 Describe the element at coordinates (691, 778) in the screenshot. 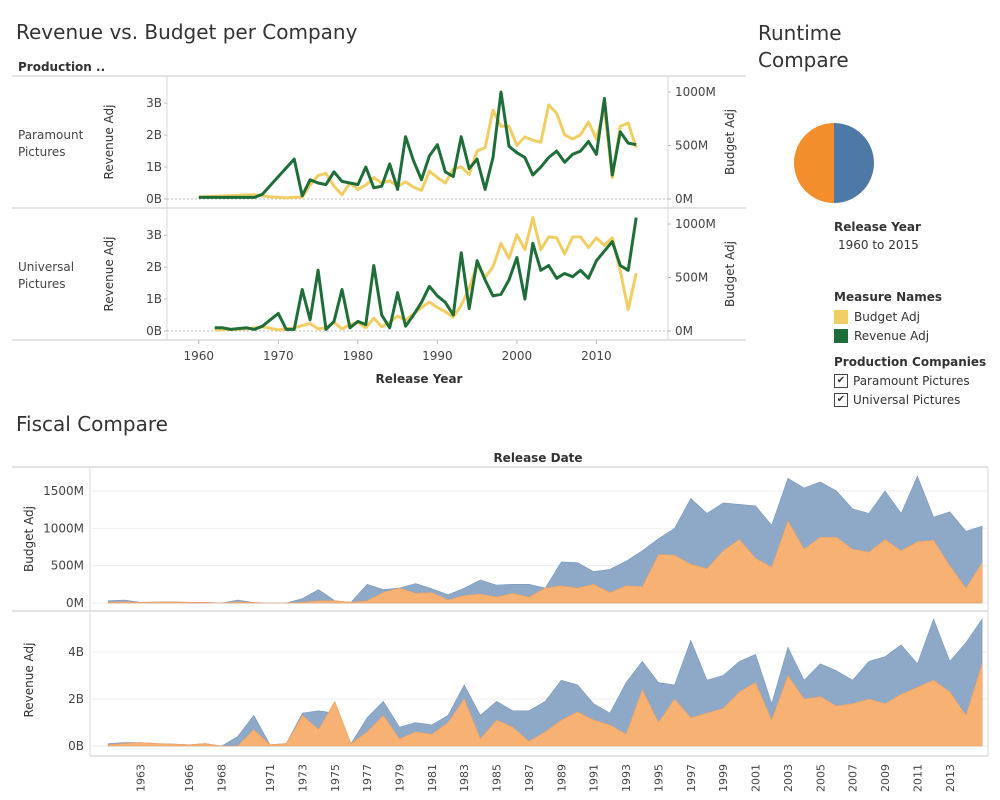

I see `fiscal-x-tick-label: 1997` at that location.